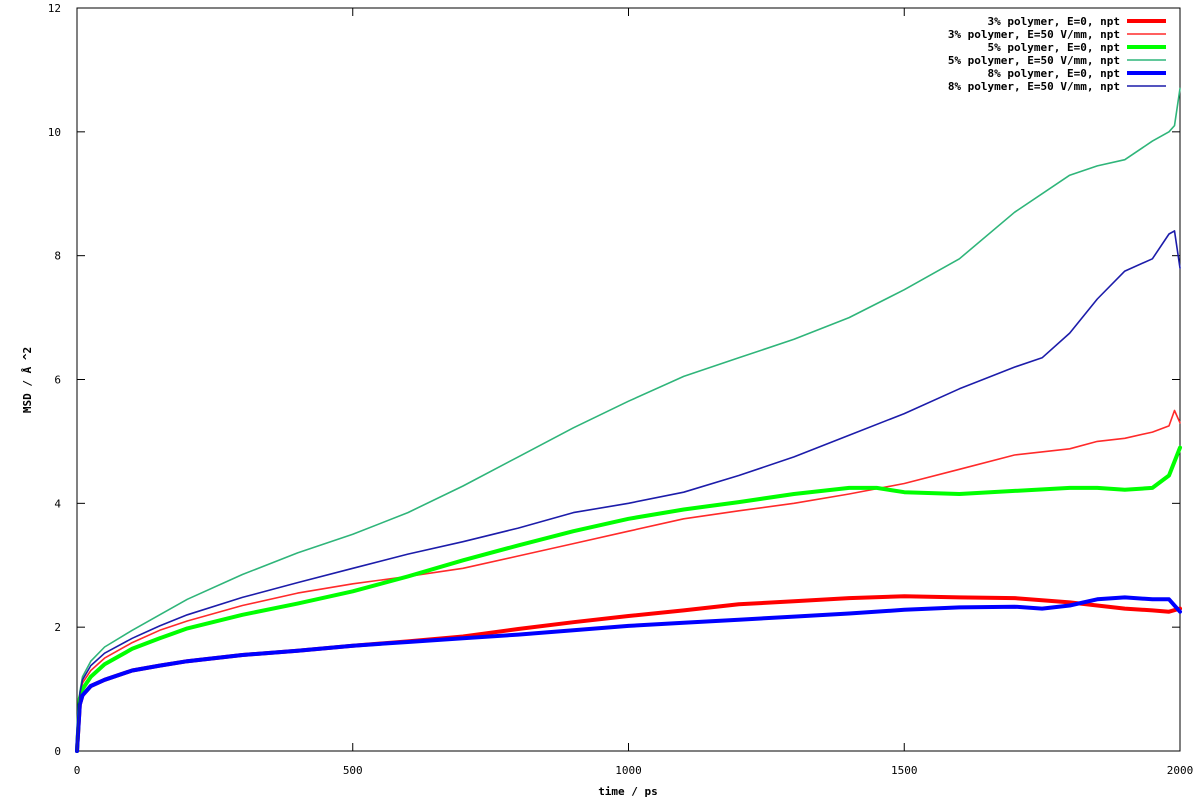  Describe the element at coordinates (1054, 47) in the screenshot. I see `legend-label-2: 5% polymer, E=0, npt` at that location.